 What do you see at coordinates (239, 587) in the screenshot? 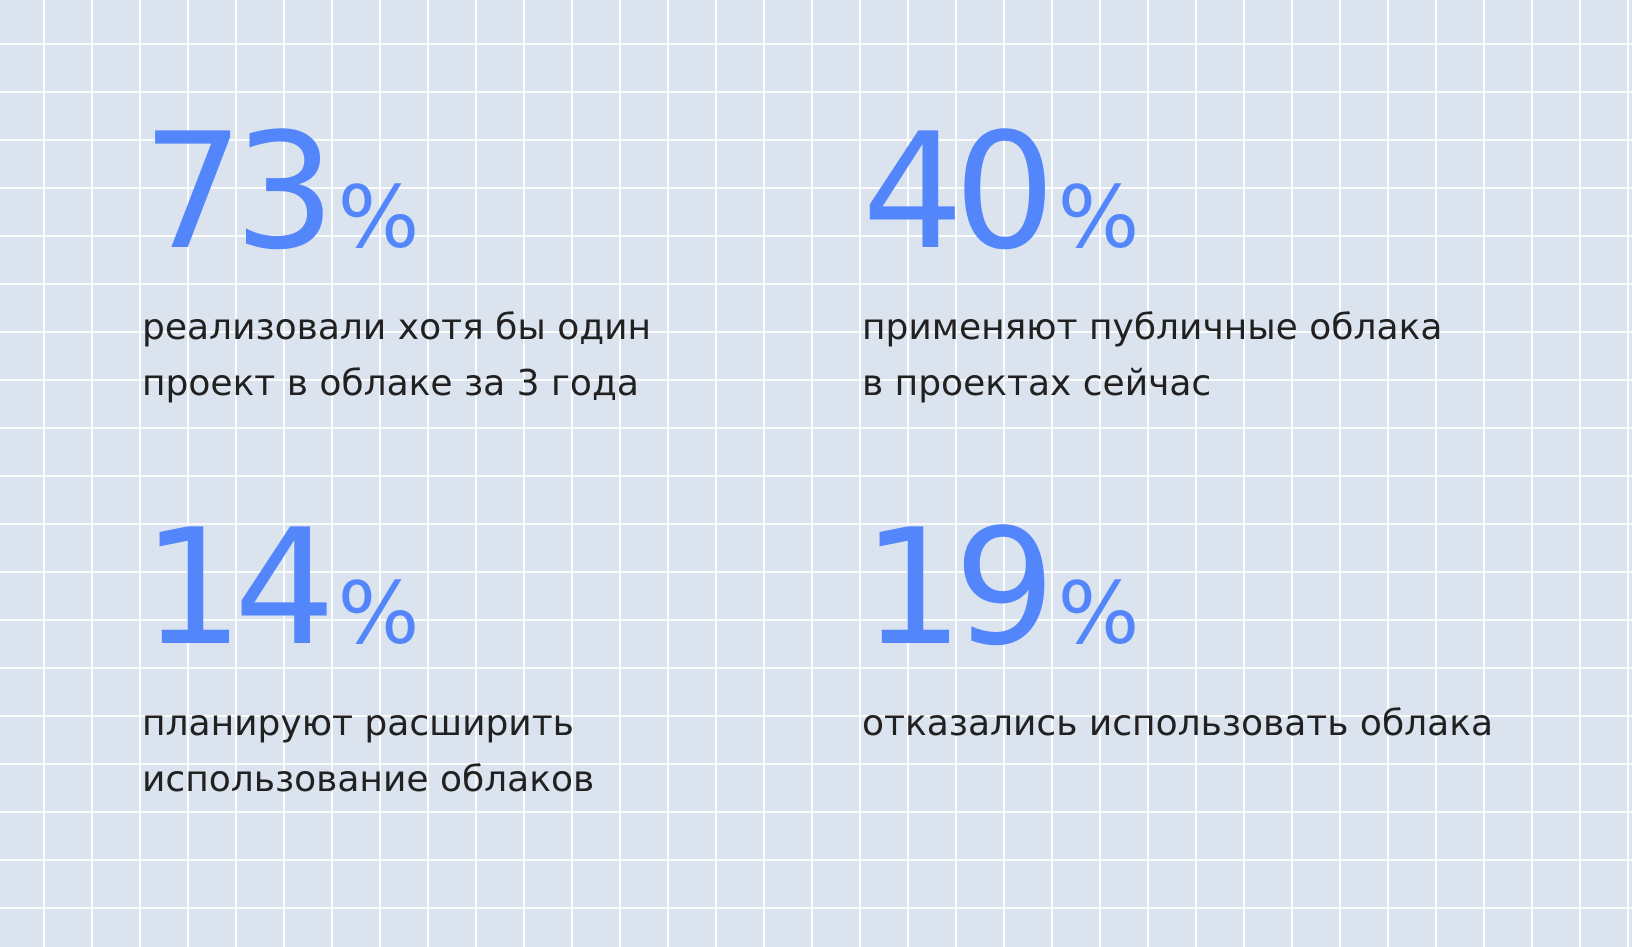
I see `stat-value: 14` at bounding box center [239, 587].